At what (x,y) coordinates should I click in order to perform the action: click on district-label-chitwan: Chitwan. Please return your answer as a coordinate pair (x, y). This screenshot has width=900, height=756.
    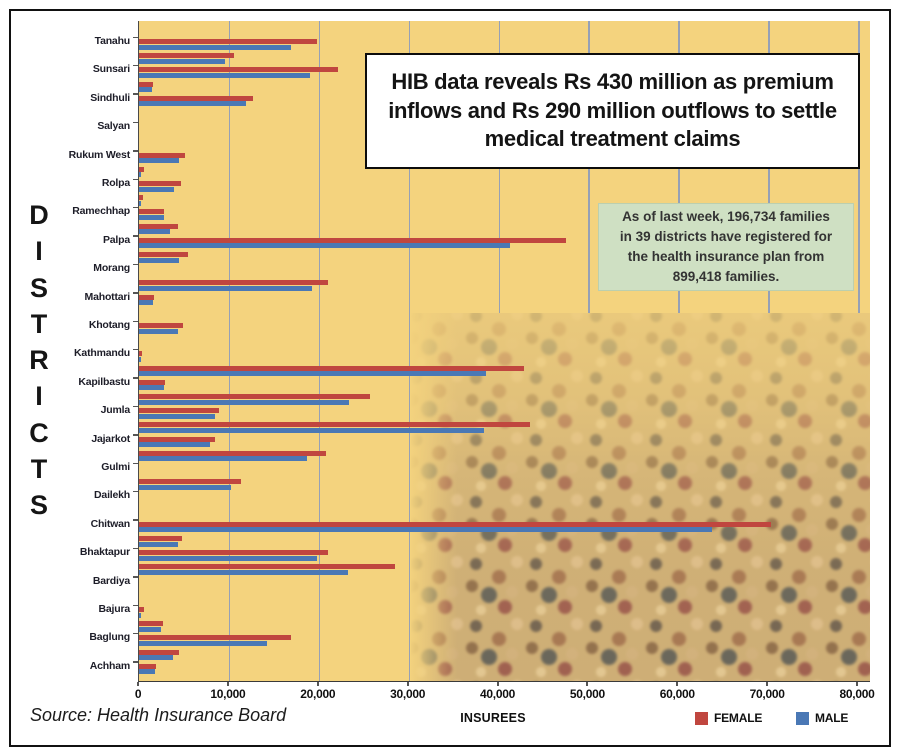
    Looking at the image, I should click on (110, 523).